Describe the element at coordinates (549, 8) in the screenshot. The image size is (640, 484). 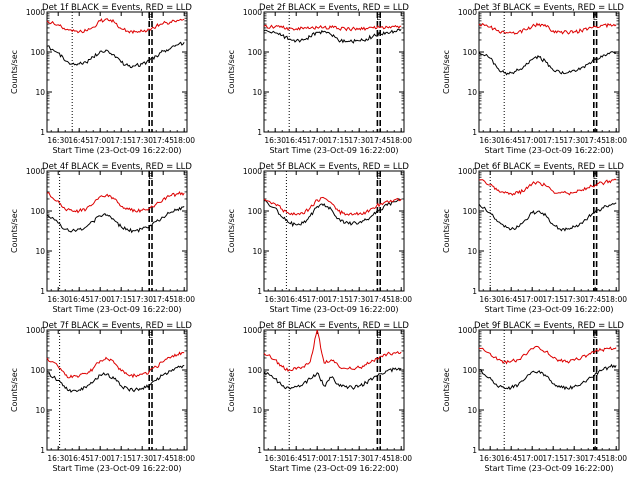
I see `panel-title: Det 3f BLACK = Events, RED = LLD` at that location.